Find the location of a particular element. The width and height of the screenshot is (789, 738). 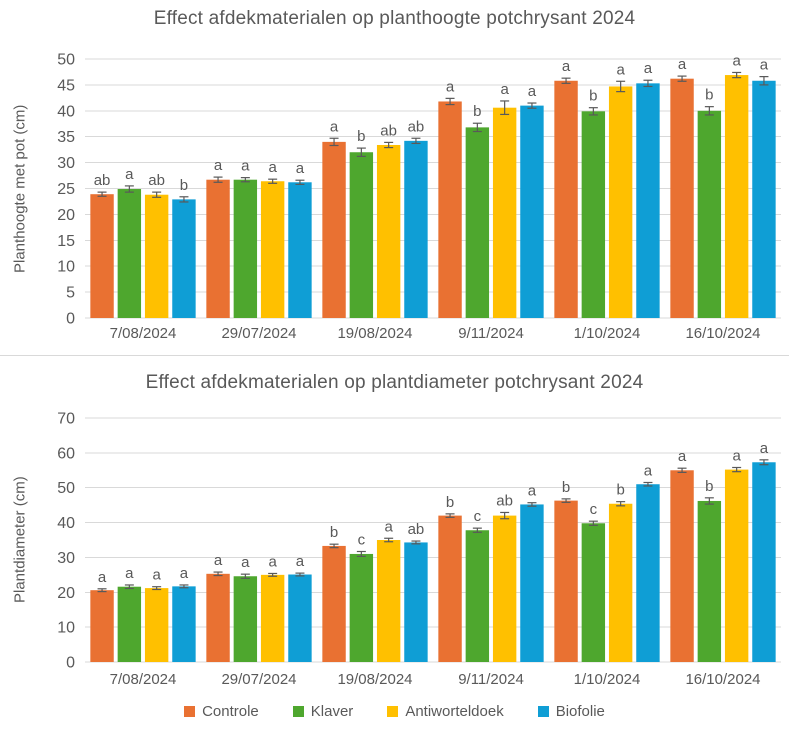

panel-divider is located at coordinates (394, 355).